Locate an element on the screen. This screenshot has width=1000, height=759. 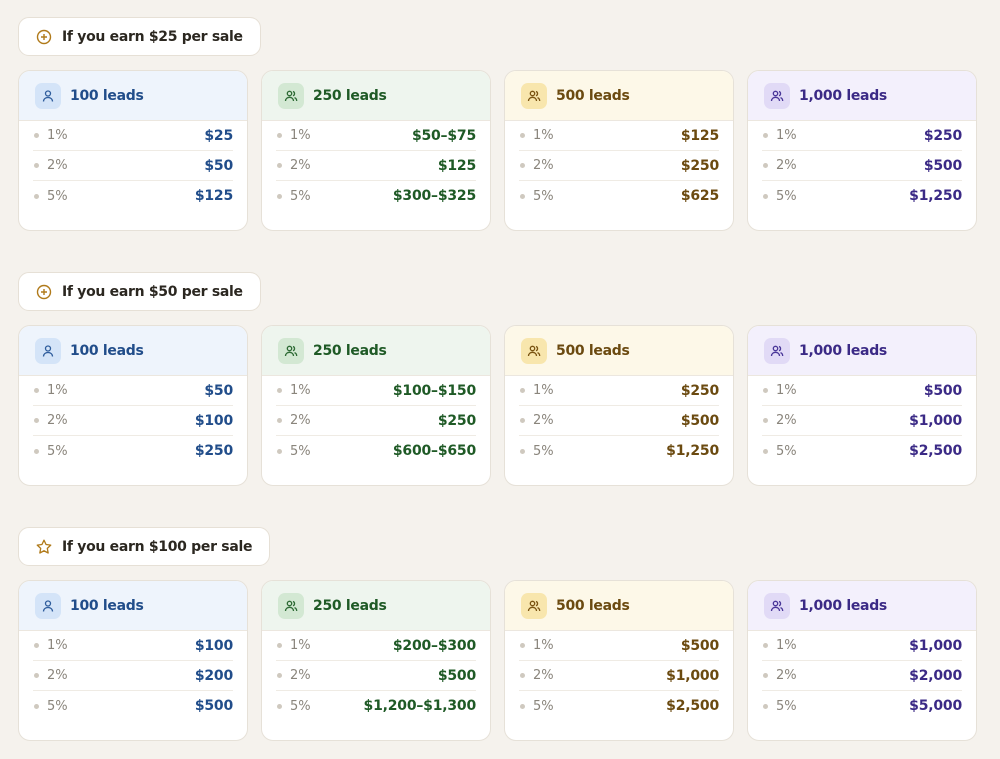
earnings-value: $1,200–$1,300 is located at coordinates (420, 706).